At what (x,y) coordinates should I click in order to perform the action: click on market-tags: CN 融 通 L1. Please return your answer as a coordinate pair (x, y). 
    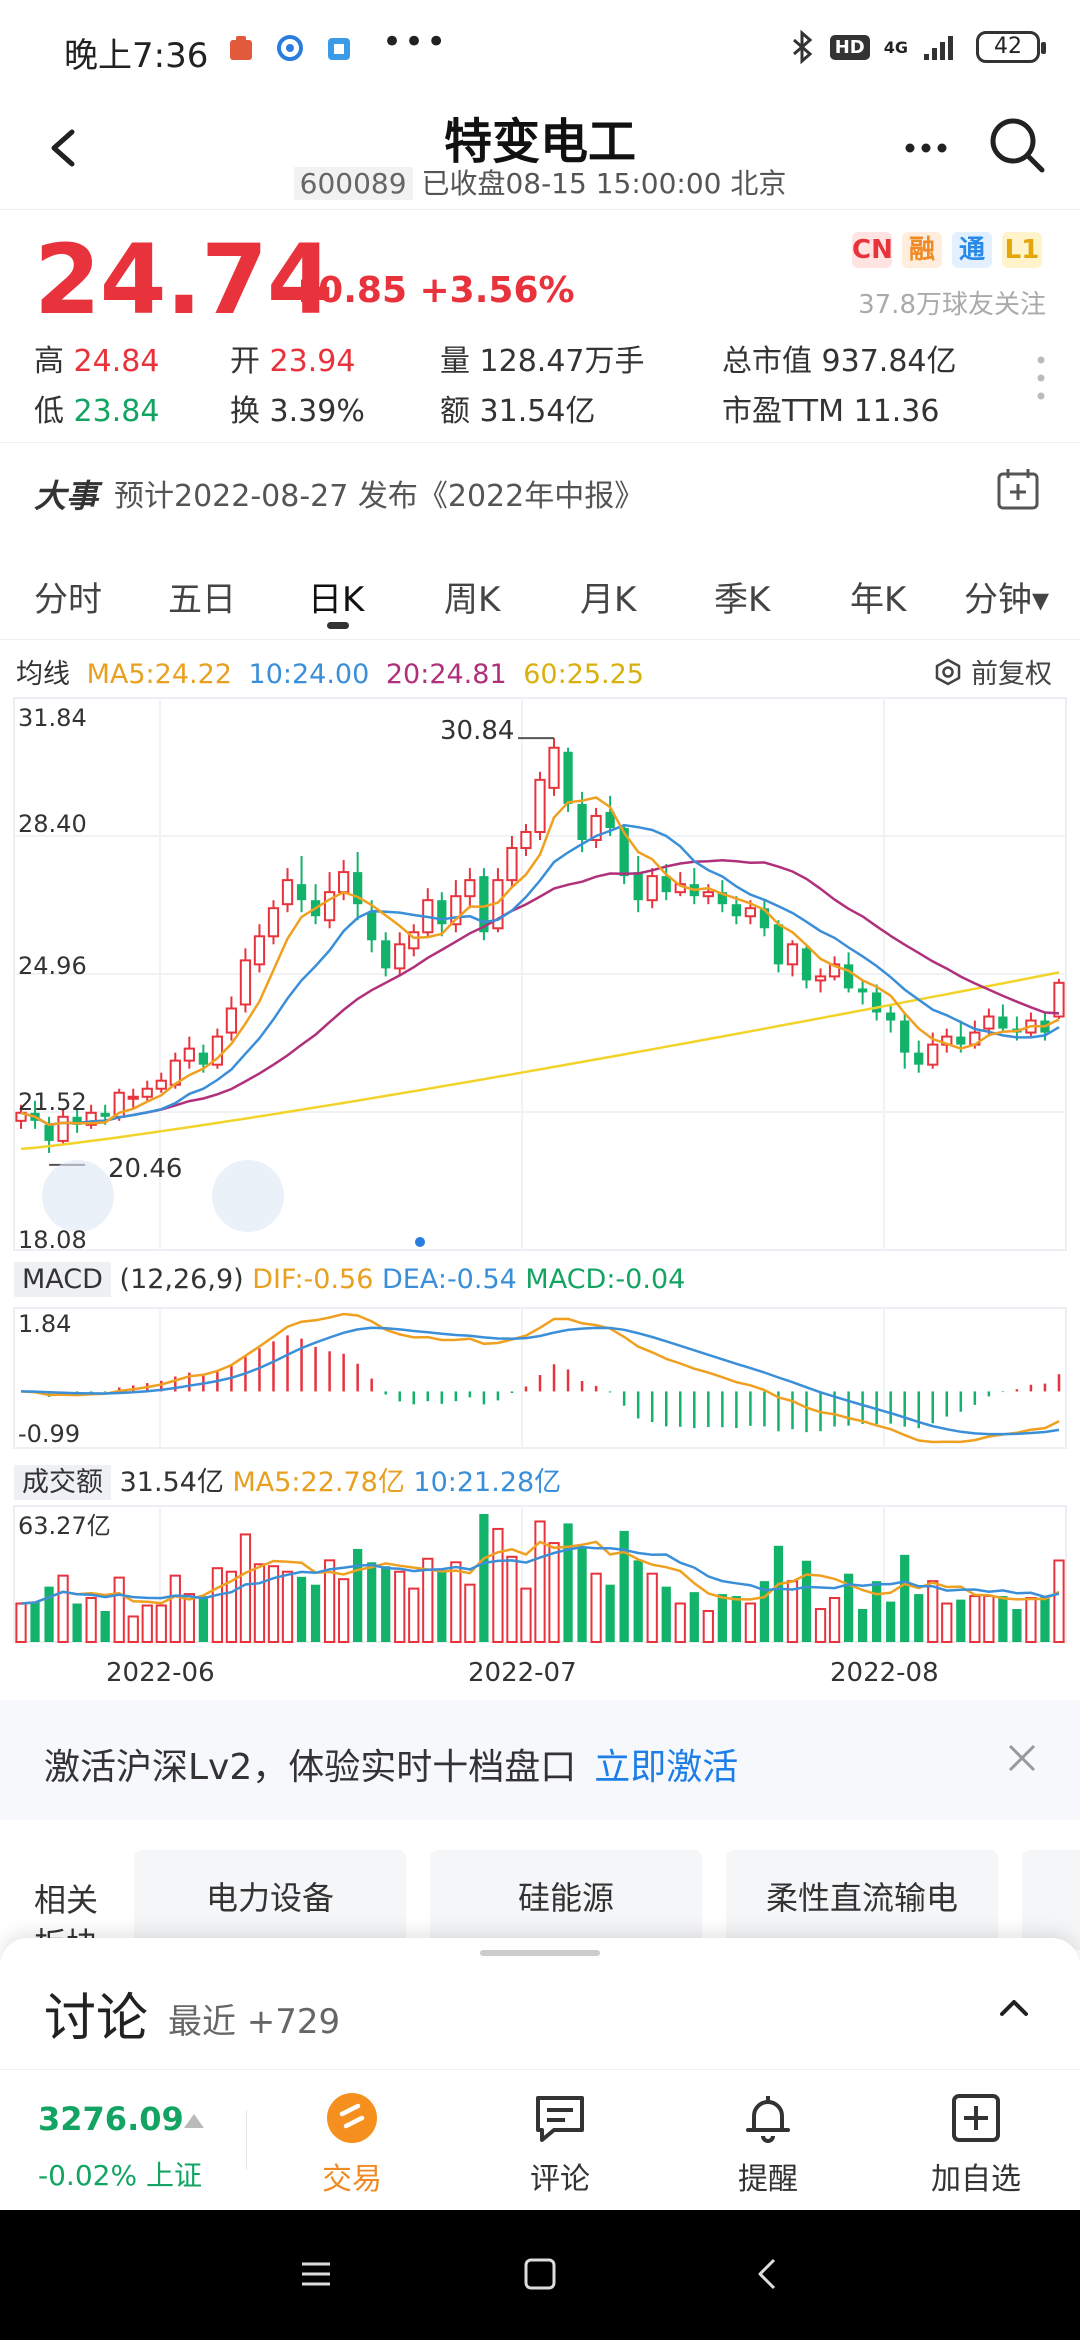
    Looking at the image, I should click on (947, 250).